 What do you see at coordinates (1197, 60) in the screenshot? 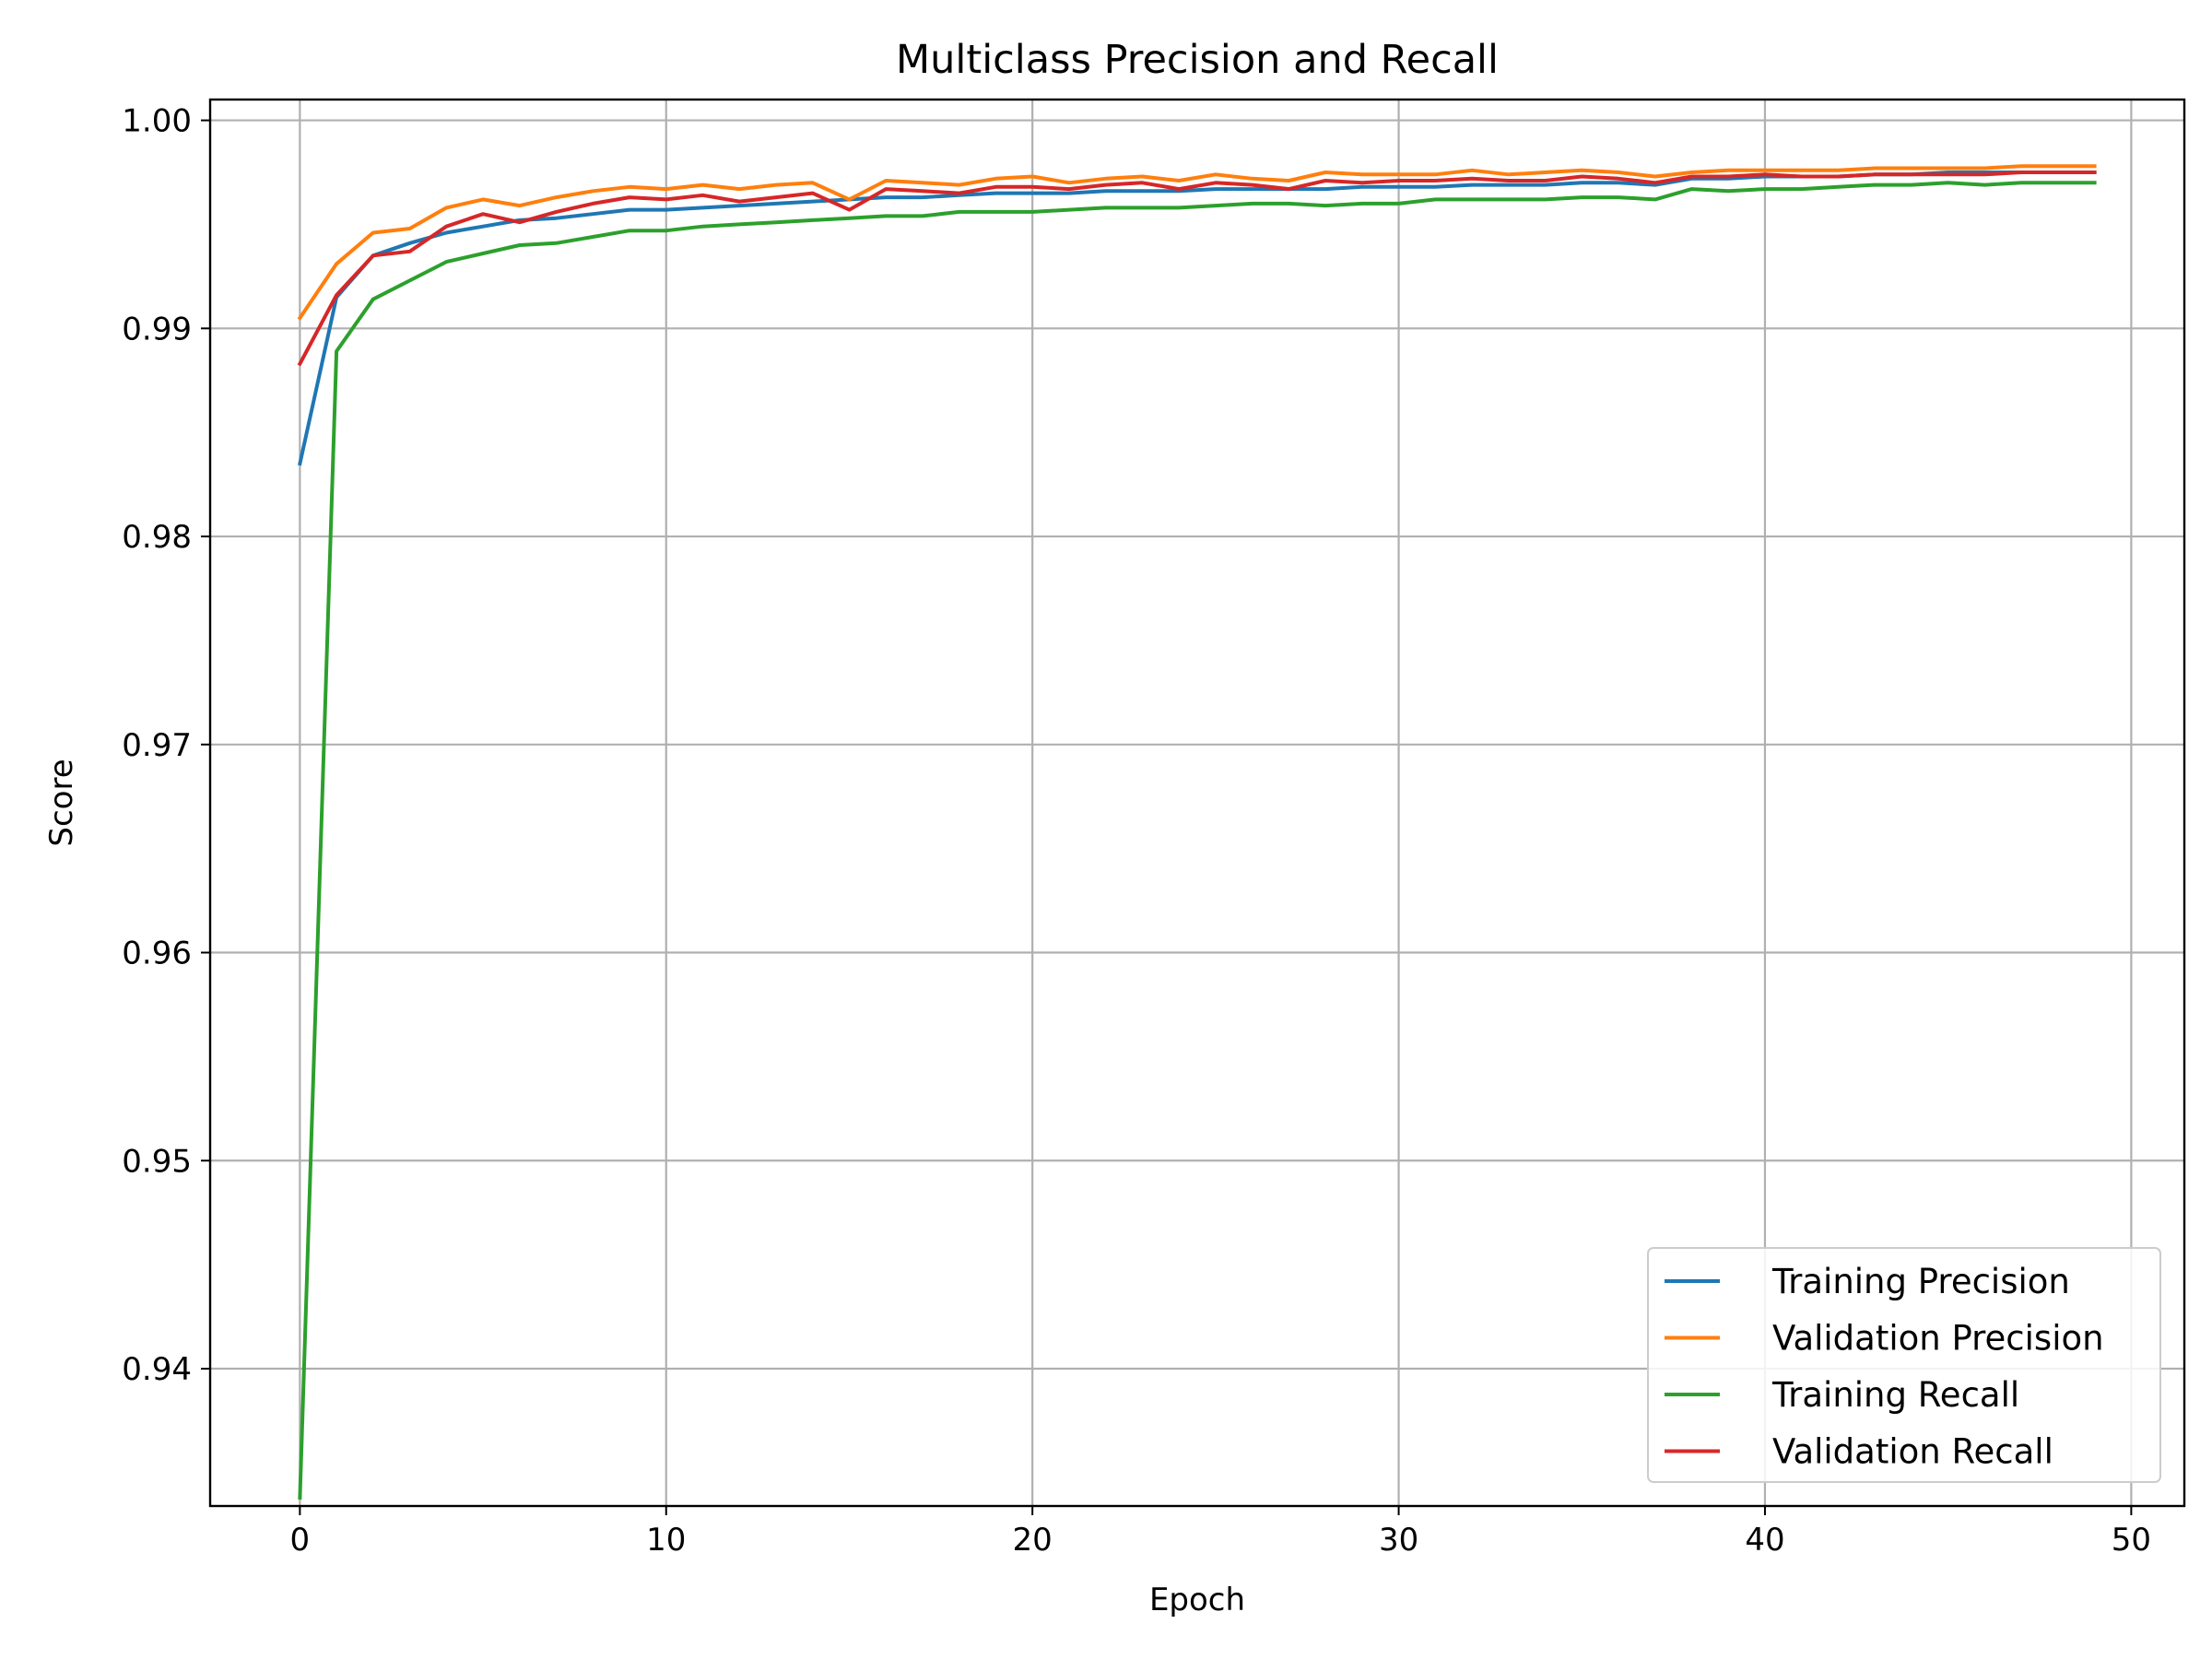
I see `chart-title: Multiclass Precision and Recall` at bounding box center [1197, 60].